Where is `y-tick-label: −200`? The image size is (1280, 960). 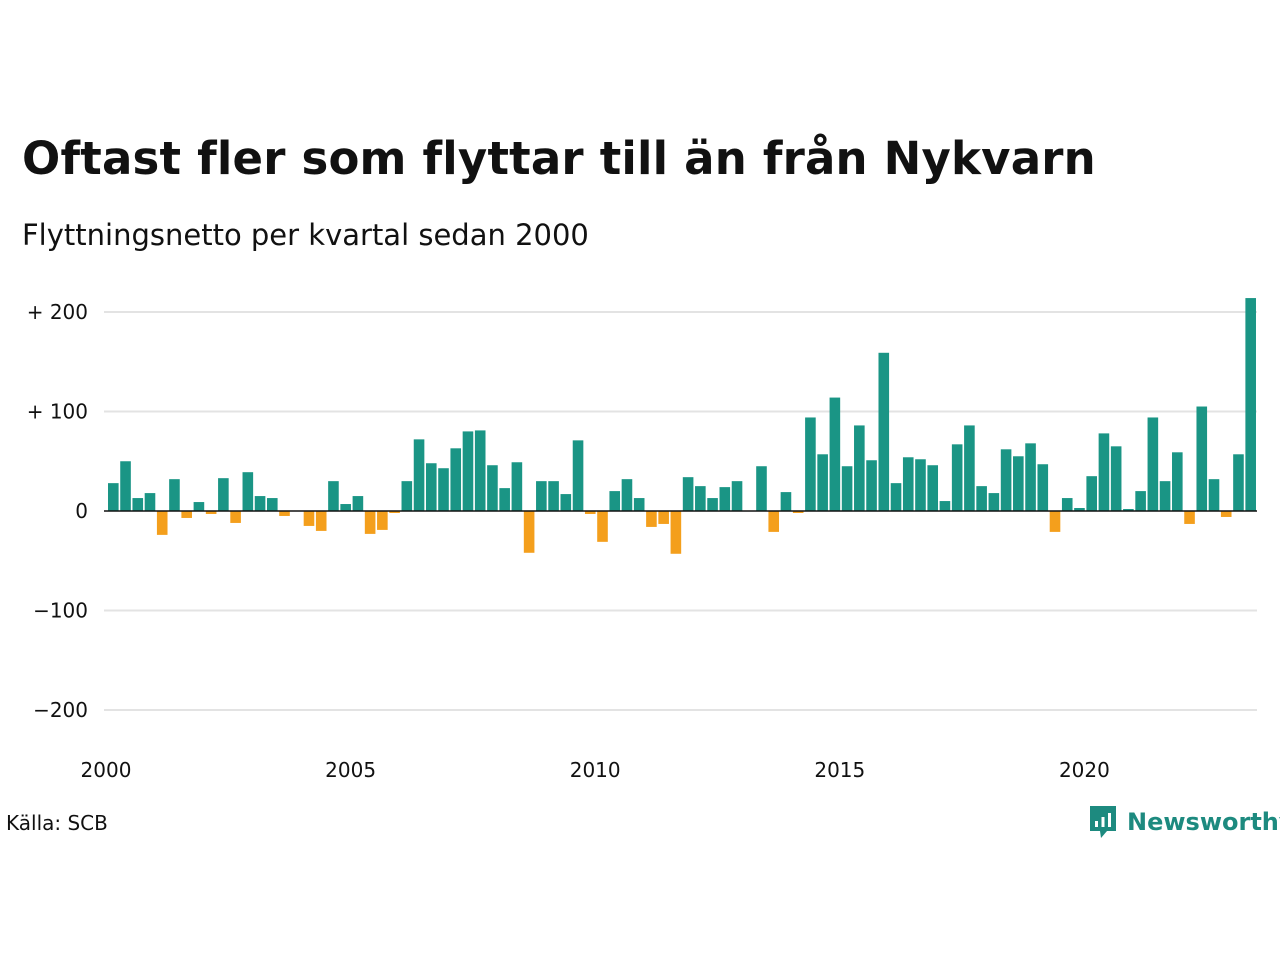
y-tick-label: −200 is located at coordinates (60, 710).